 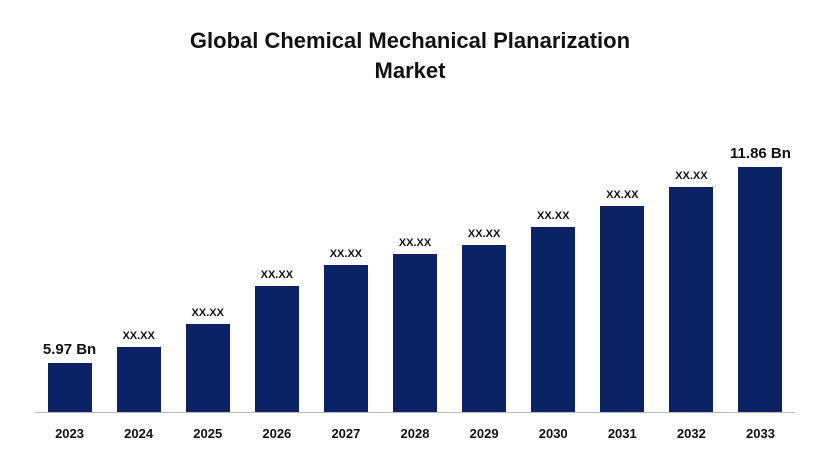 What do you see at coordinates (622, 433) in the screenshot?
I see `x-axis-label-2031: 2031` at bounding box center [622, 433].